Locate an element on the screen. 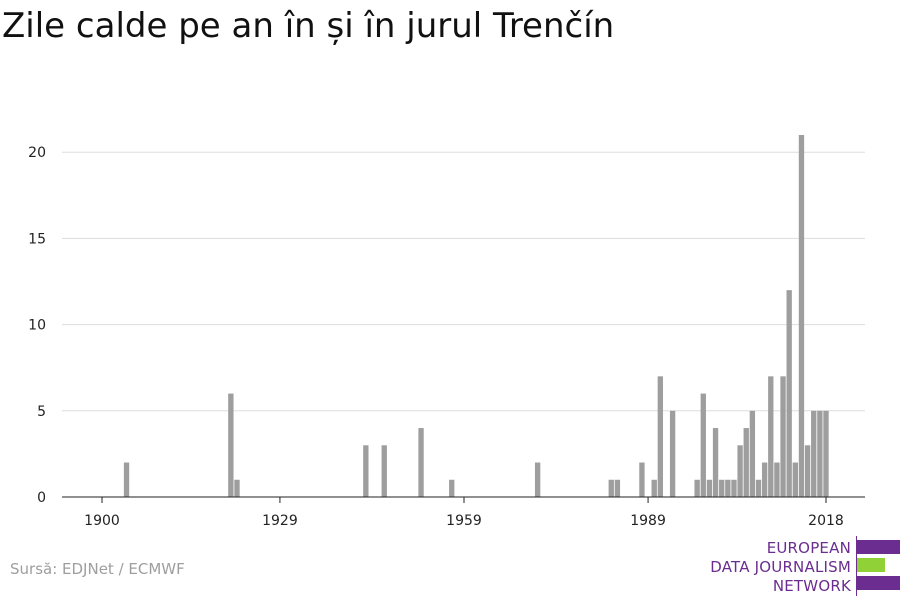 The height and width of the screenshot is (600, 900). chart-title: Zile calde pe an în și în jurul Trenčín is located at coordinates (308, 26).